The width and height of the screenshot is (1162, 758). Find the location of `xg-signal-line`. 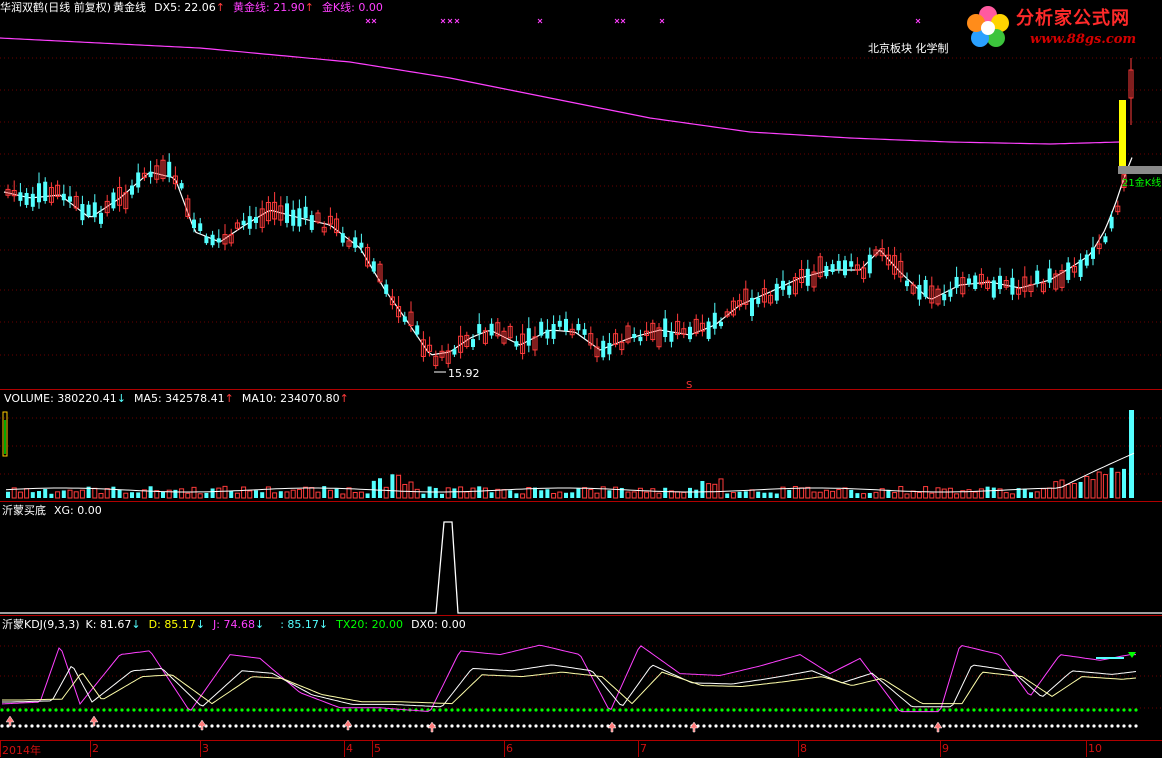

xg-signal-line is located at coordinates (581, 567).